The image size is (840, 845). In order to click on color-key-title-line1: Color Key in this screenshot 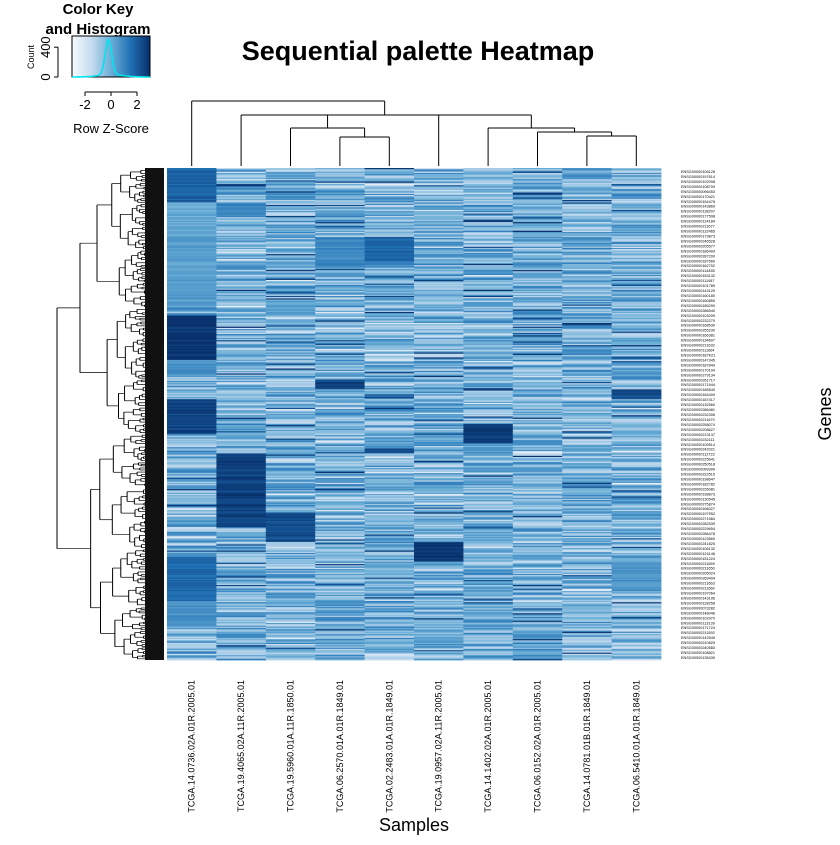, I will do `click(99, 9)`.